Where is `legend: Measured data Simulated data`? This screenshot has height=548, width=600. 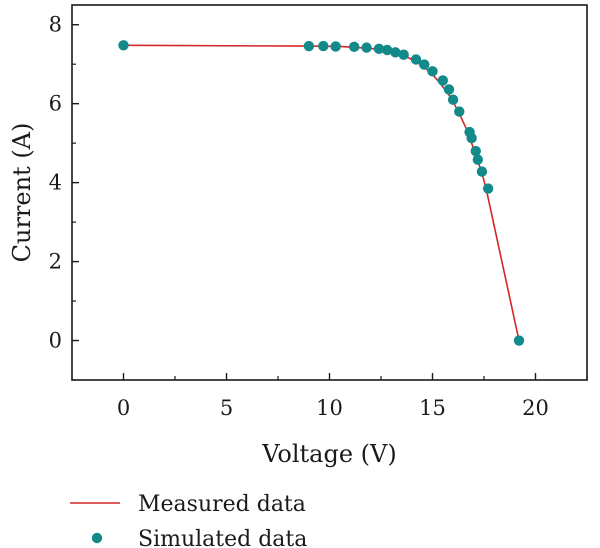
legend: Measured data Simulated data is located at coordinates (188, 520).